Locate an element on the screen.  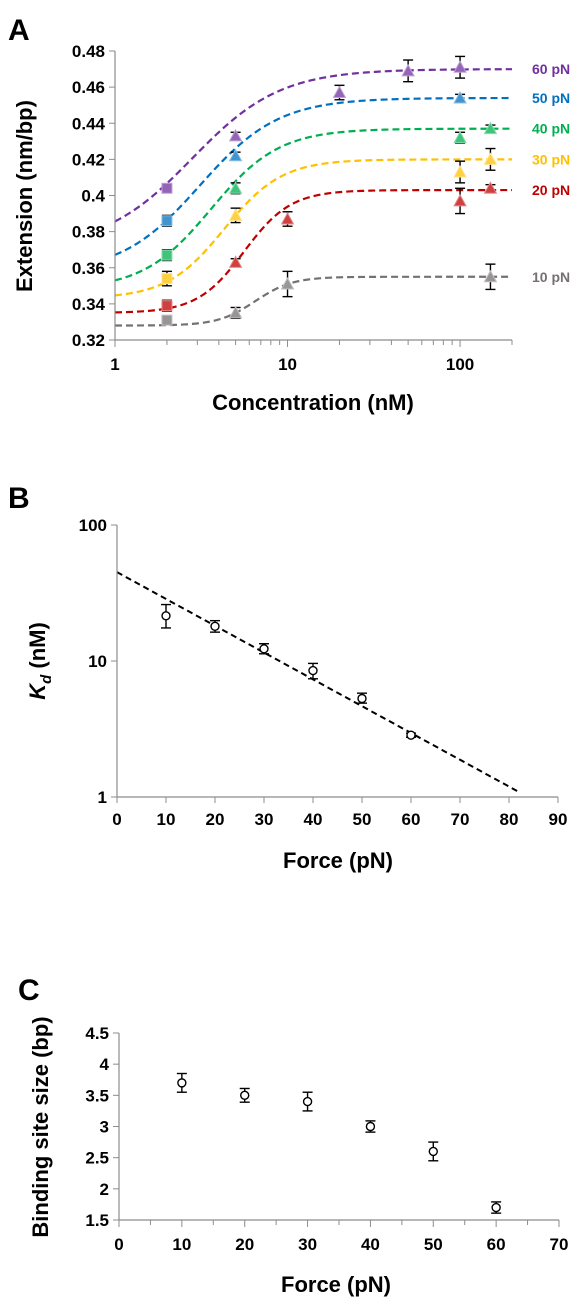
panel-c-x-label: Force (pN) is located at coordinates (336, 1284).